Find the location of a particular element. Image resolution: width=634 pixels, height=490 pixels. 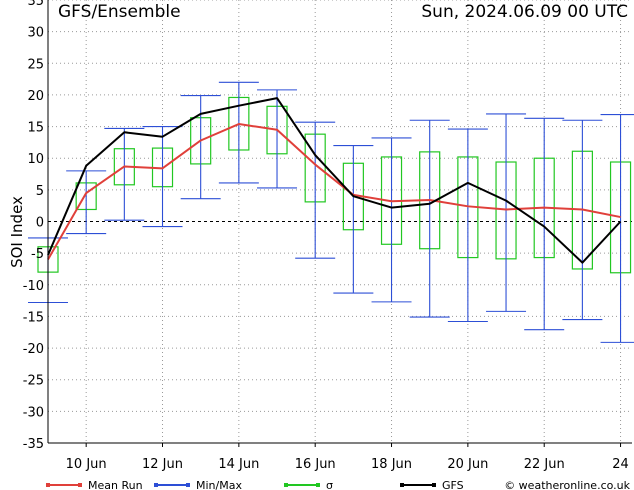

legend-label: Mean Run is located at coordinates (115, 484).